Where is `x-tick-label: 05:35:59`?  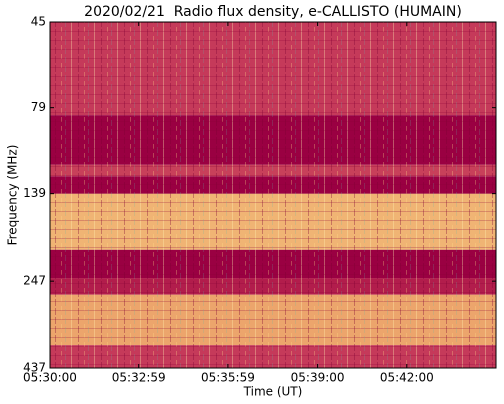 x-tick-label: 05:35:59 is located at coordinates (228, 378).